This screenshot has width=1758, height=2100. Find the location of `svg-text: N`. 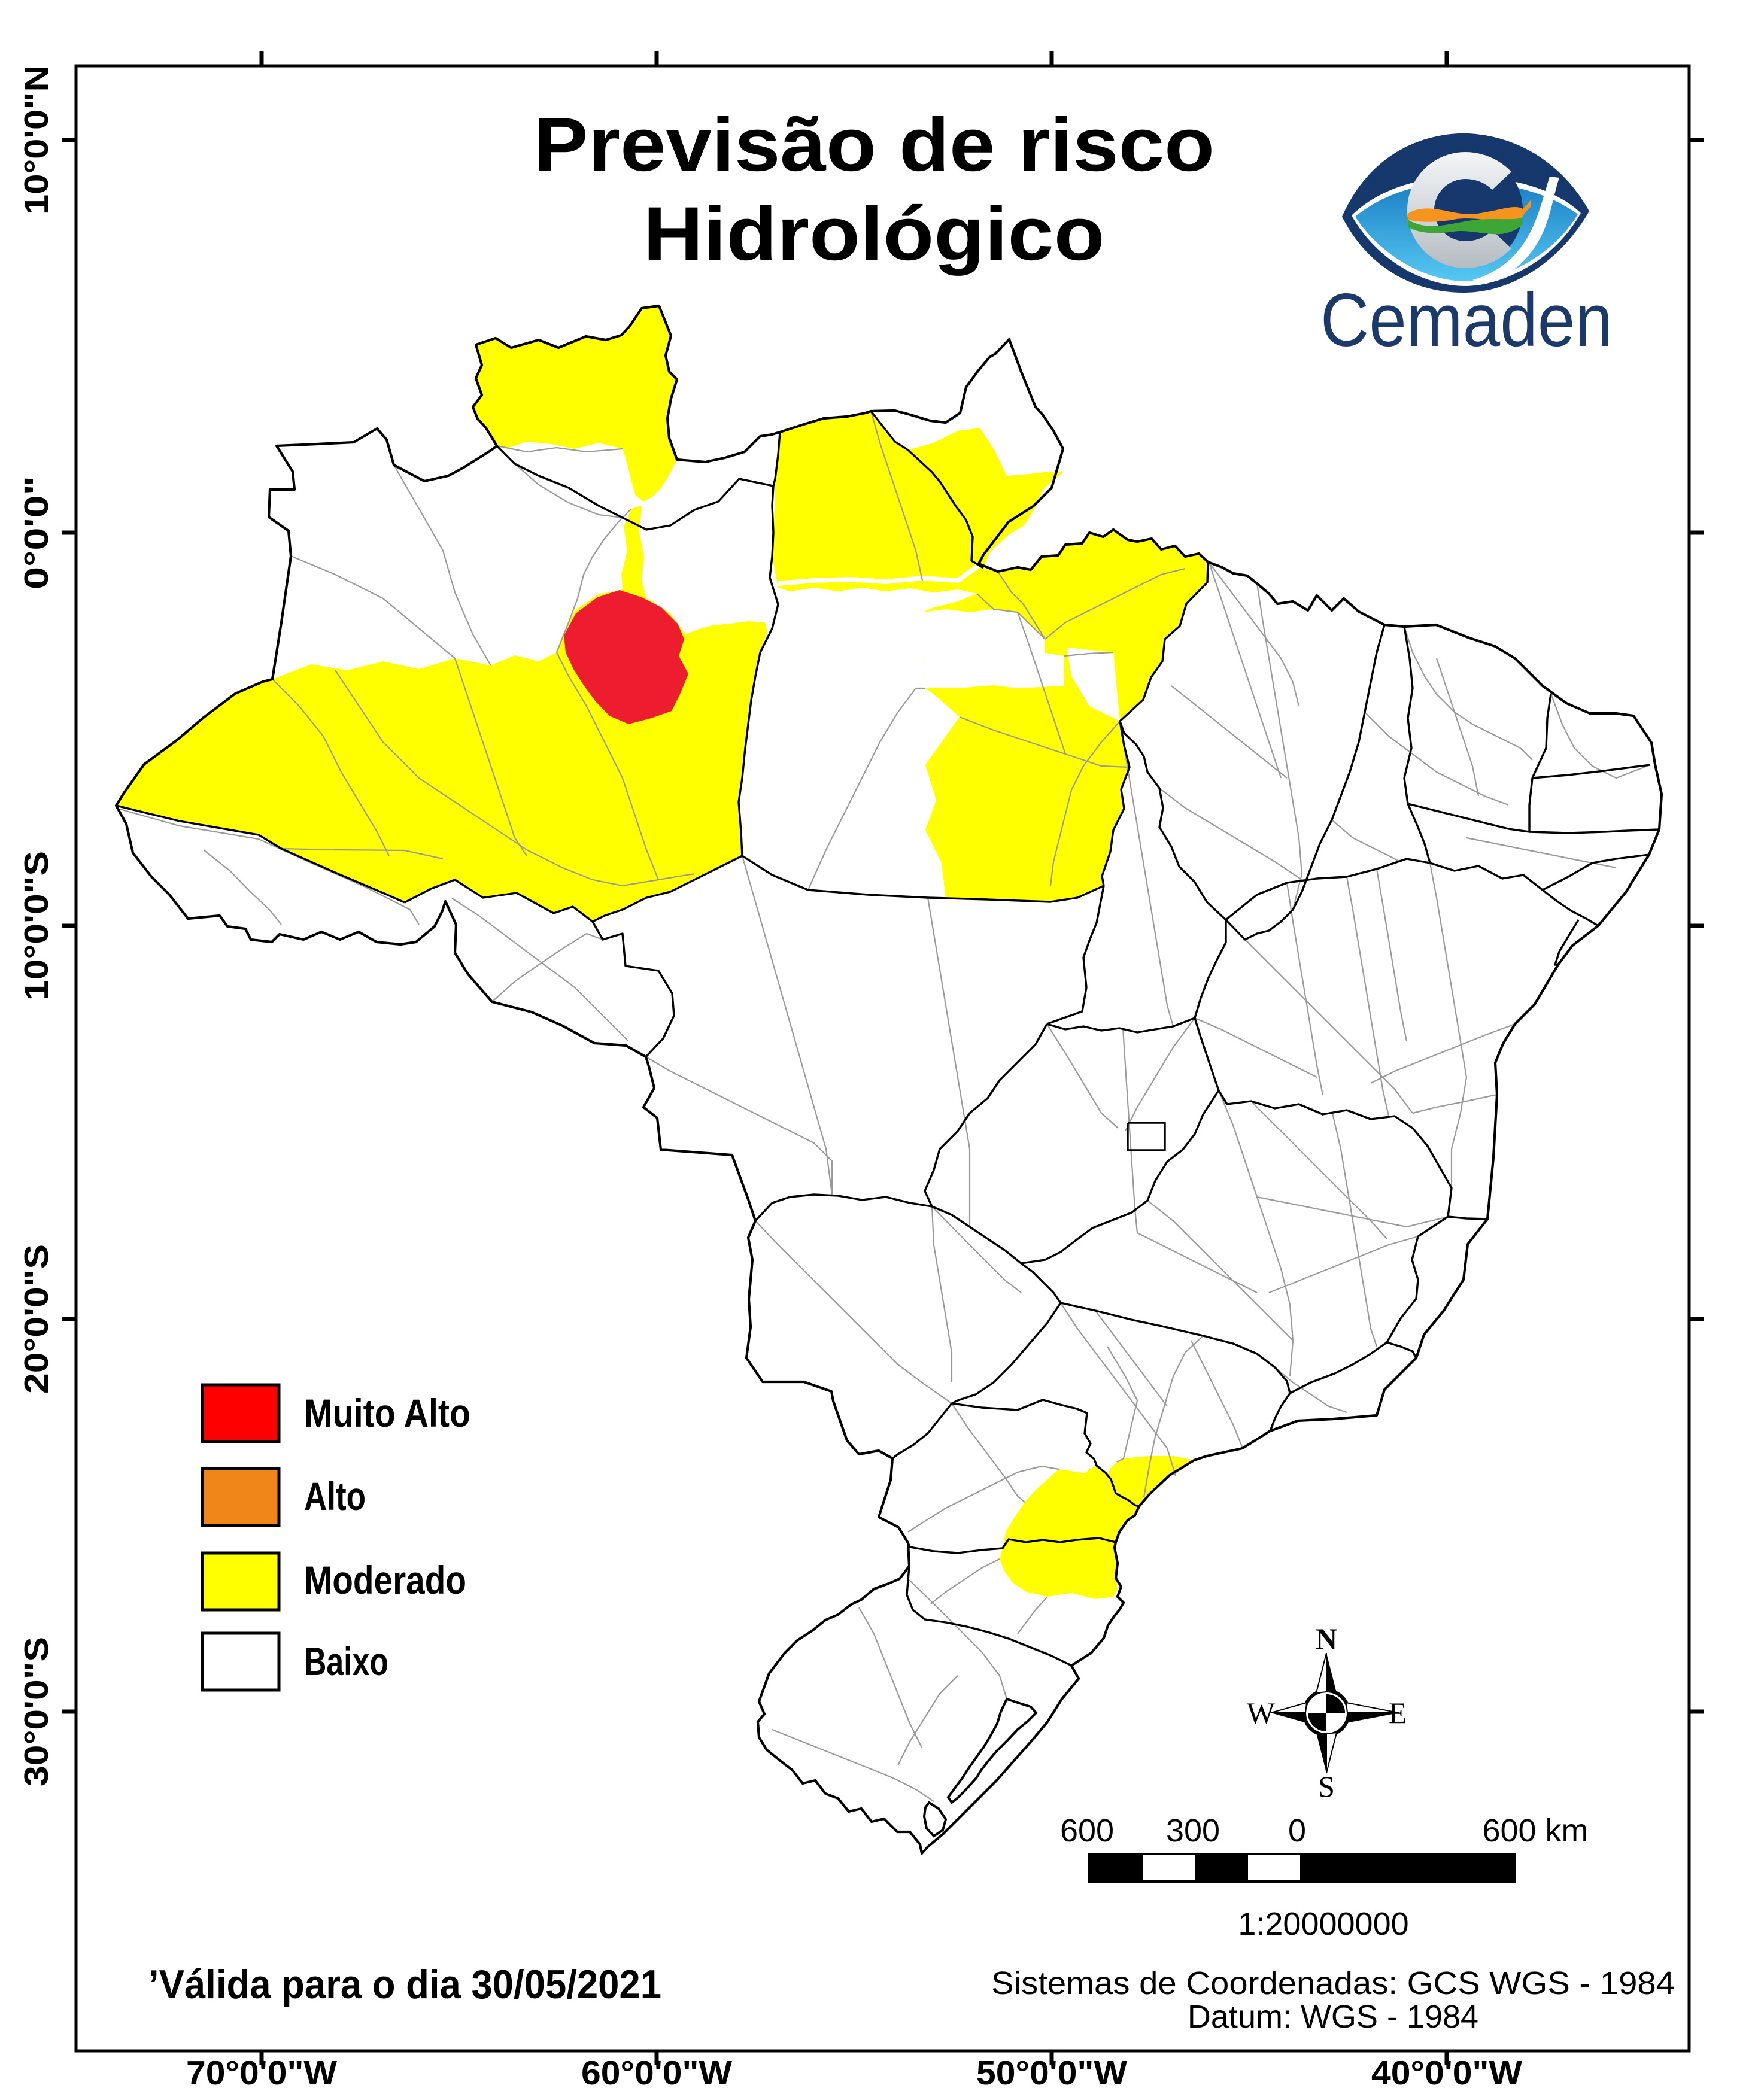

svg-text: N is located at coordinates (1326, 1638).